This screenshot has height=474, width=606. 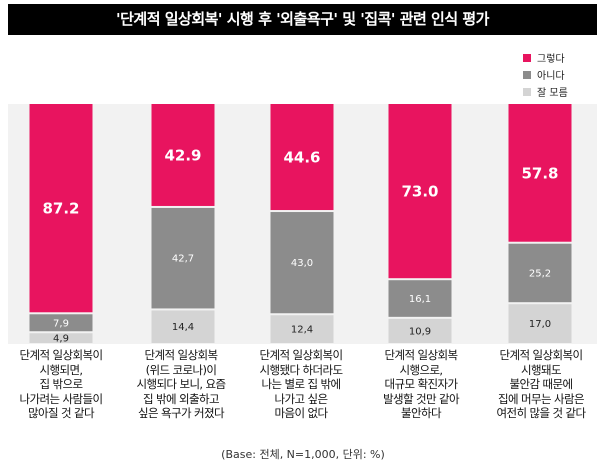 I want to click on legend-swatch-unknown, so click(x=527, y=91).